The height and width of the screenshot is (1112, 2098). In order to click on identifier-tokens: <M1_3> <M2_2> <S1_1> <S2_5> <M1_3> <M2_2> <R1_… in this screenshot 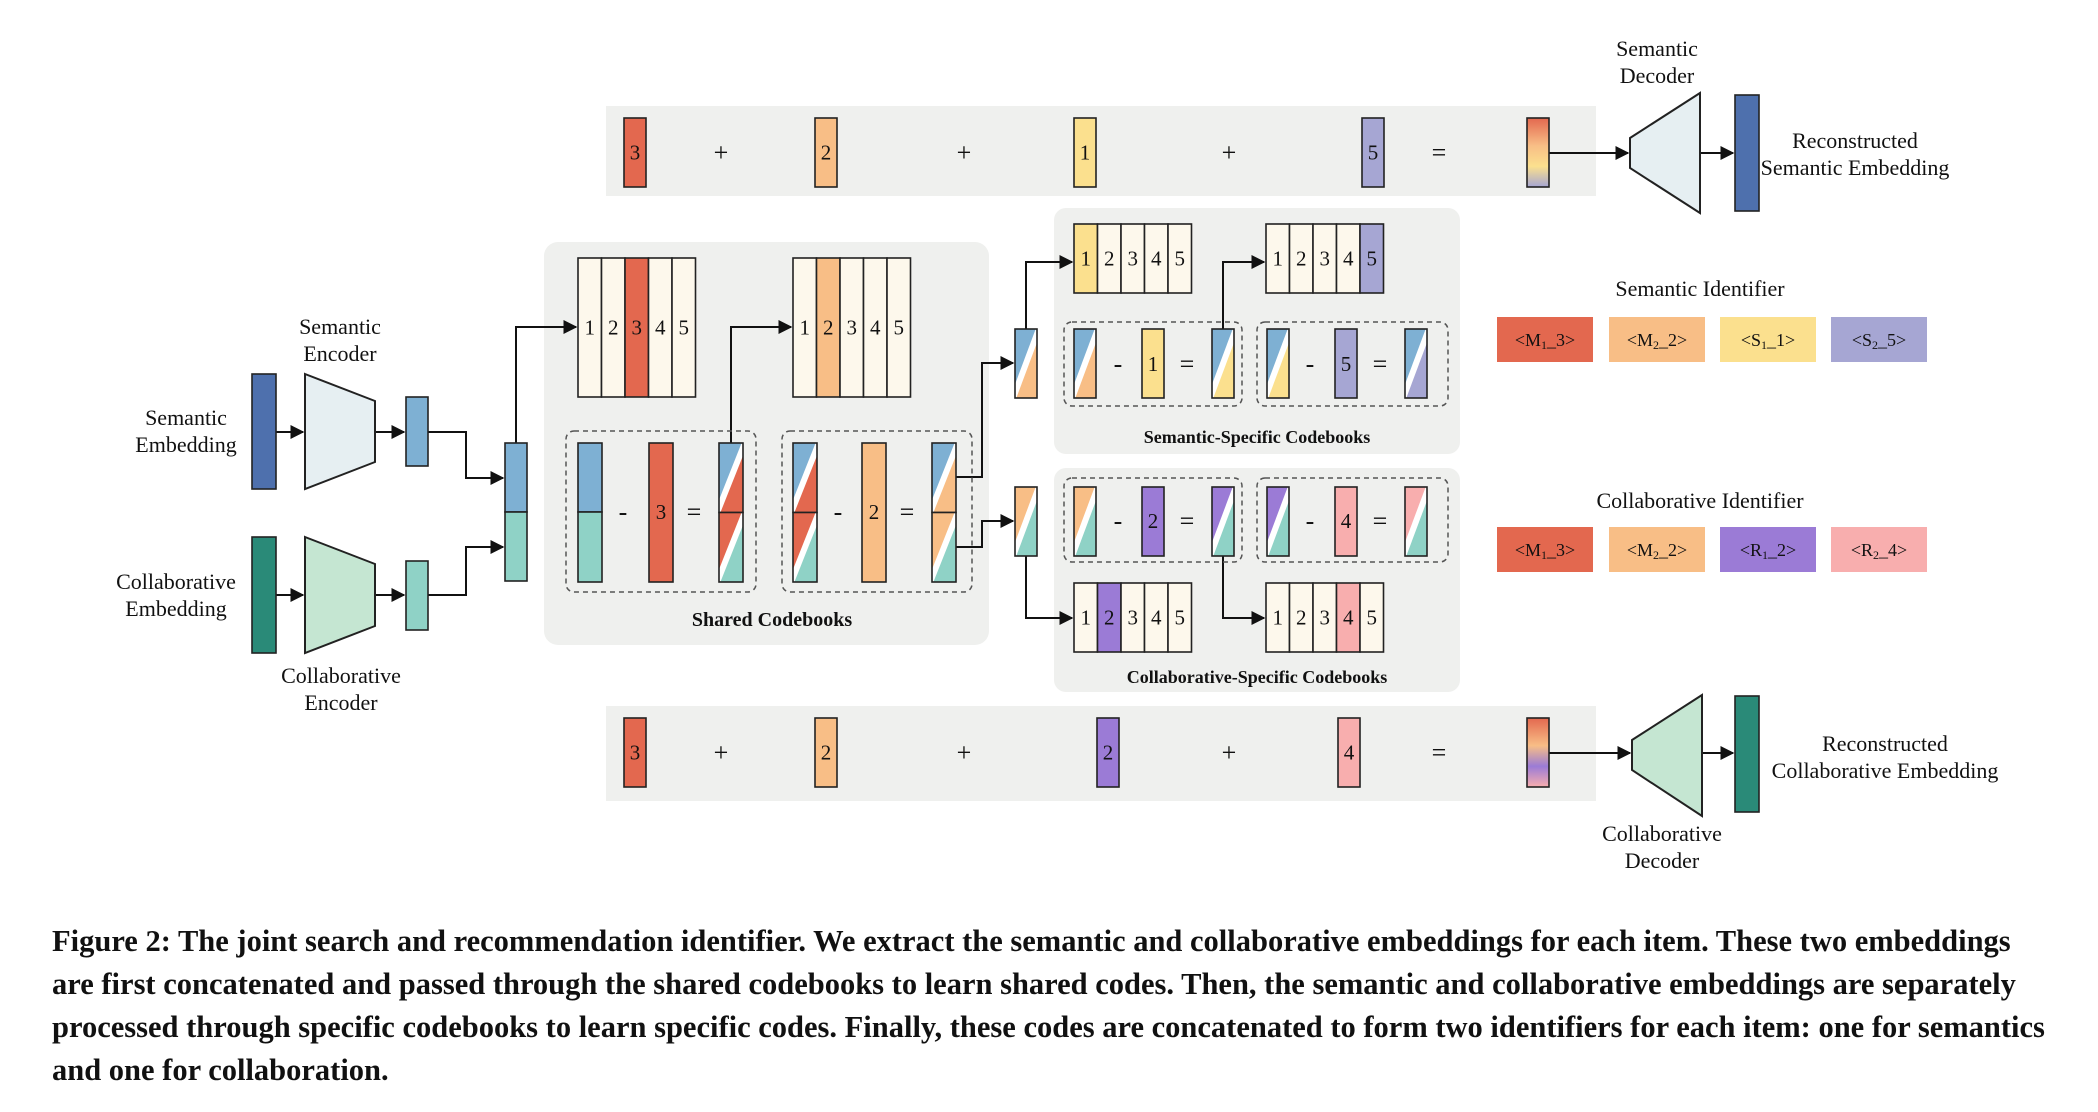, I will do `click(1712, 444)`.